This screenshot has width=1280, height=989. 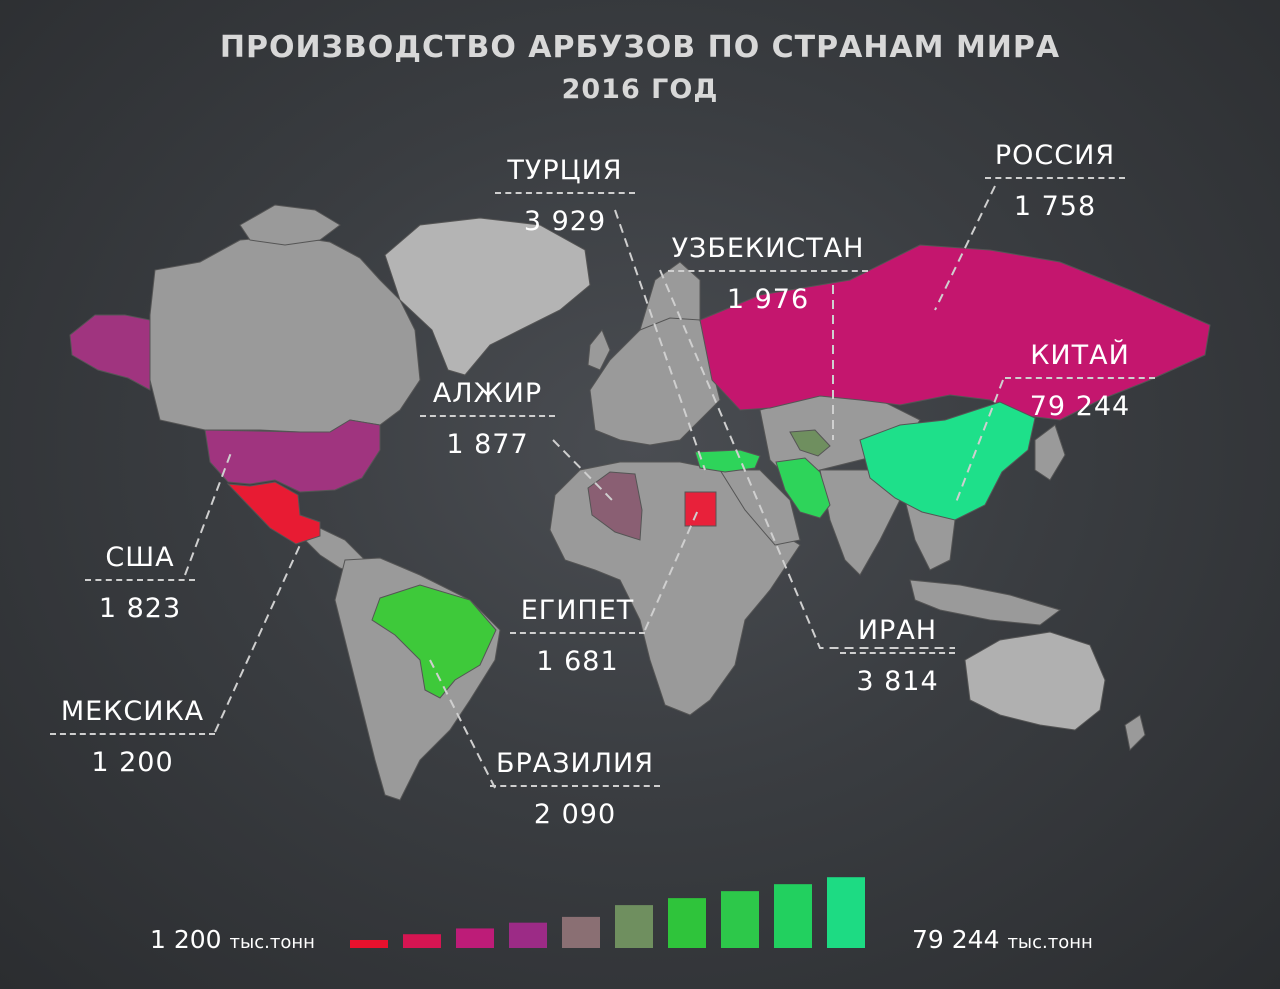 What do you see at coordinates (599, 350) in the screenshot?
I see `land-uk` at bounding box center [599, 350].